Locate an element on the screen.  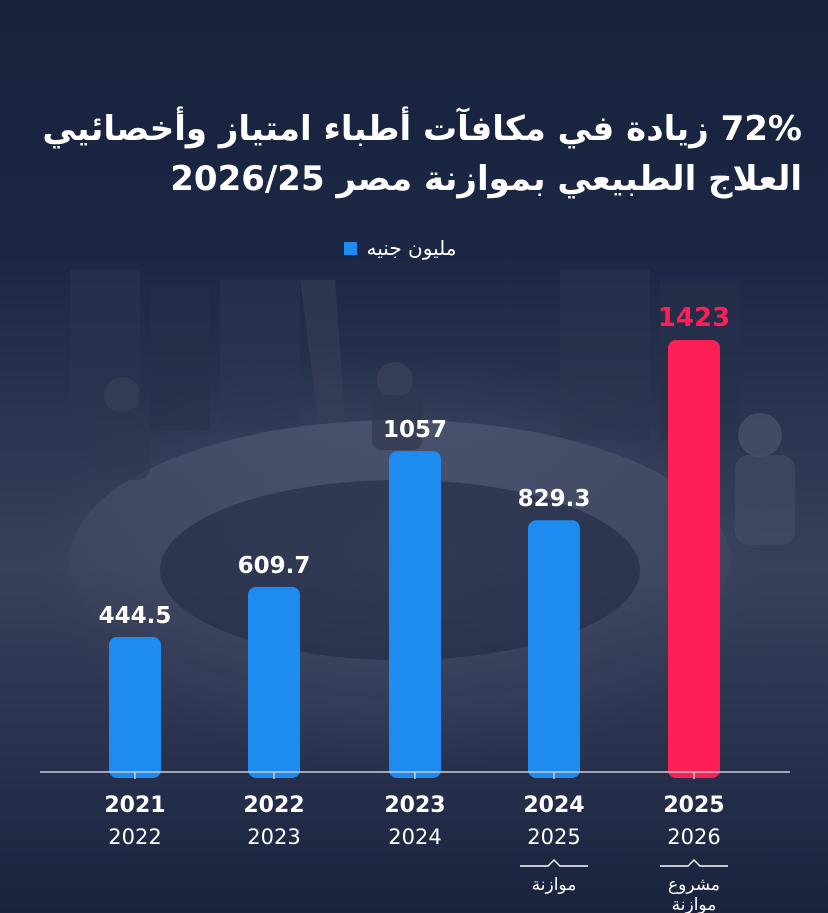
bar-2025 is located at coordinates (694, 559).